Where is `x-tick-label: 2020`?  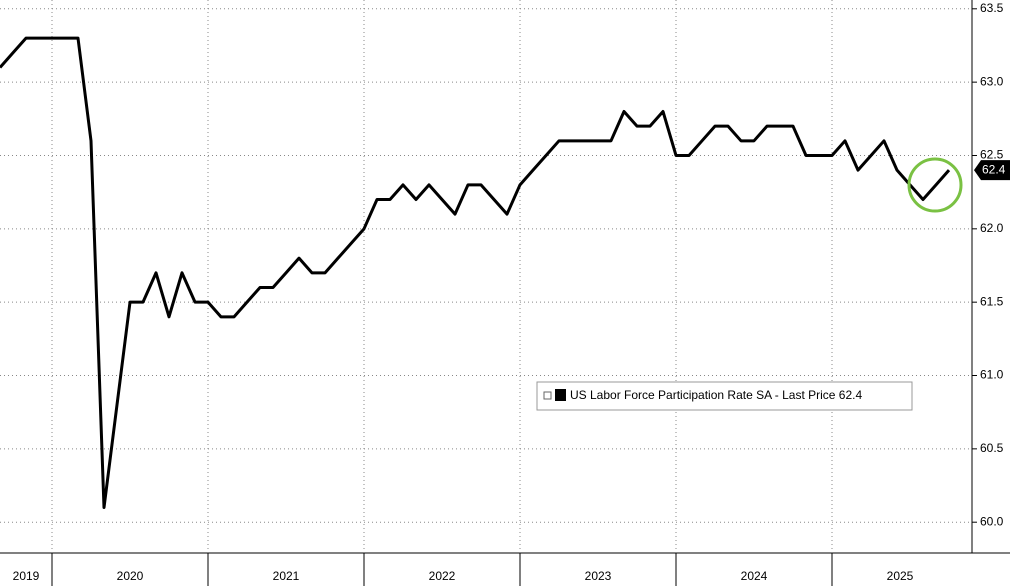
x-tick-label: 2020 is located at coordinates (130, 576).